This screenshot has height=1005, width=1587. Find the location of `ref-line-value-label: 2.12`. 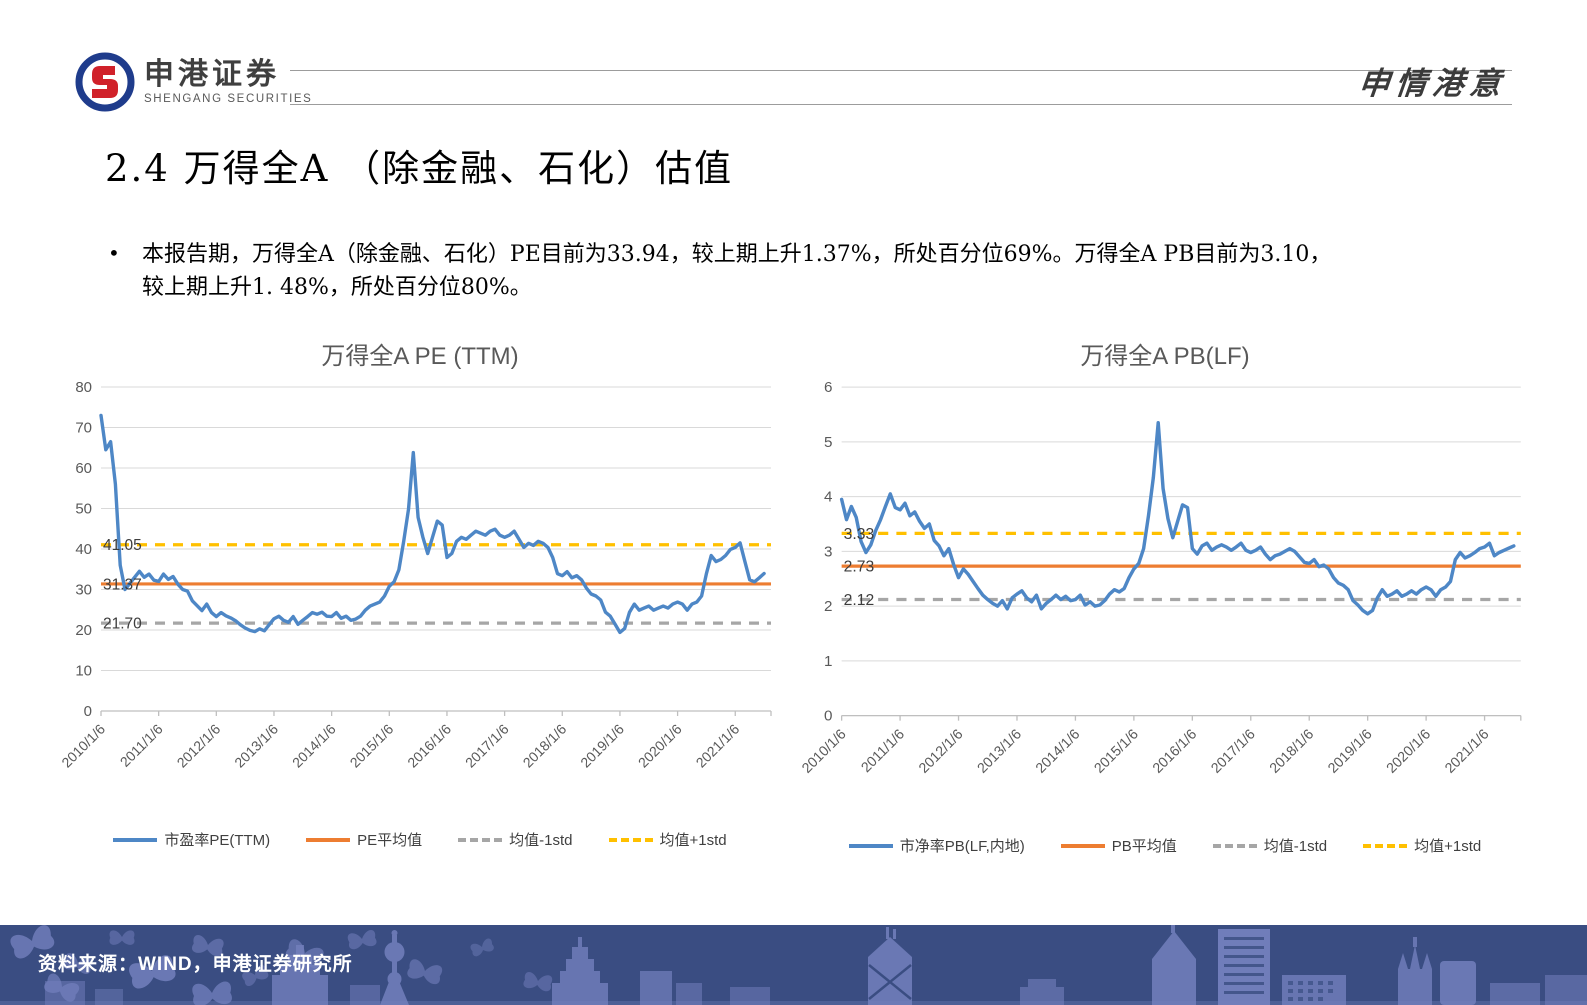

ref-line-value-label: 2.12 is located at coordinates (859, 600).